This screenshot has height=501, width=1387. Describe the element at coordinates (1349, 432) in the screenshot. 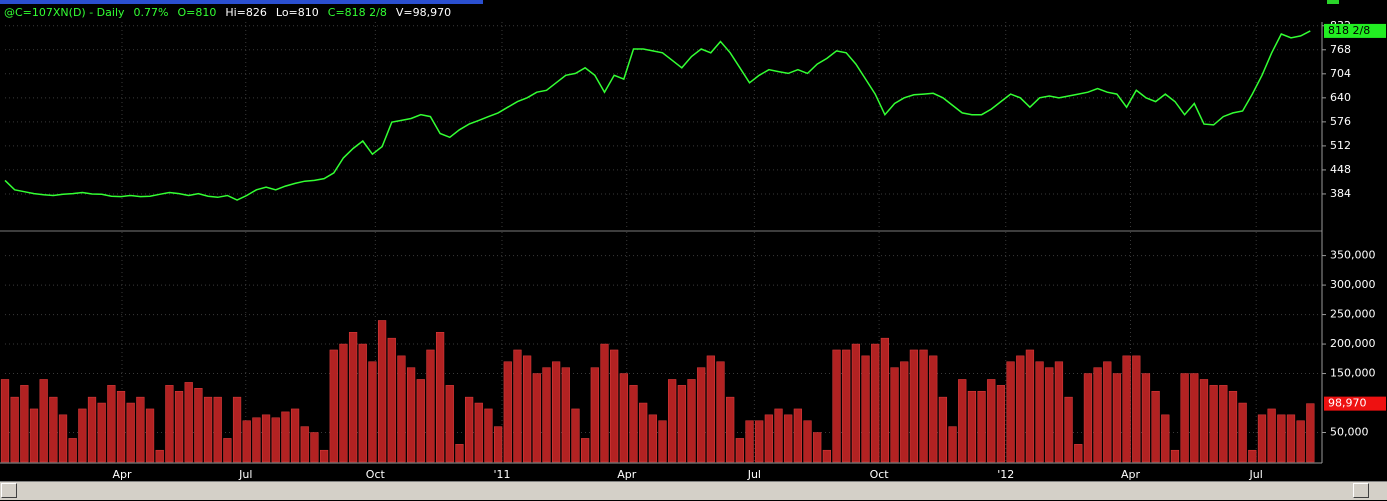

I see `y-tick-label: 50,000` at that location.